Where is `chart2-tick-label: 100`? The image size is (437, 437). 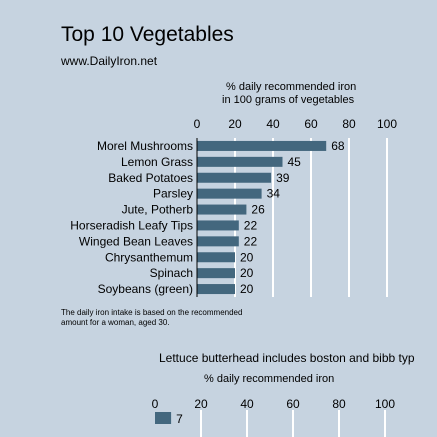 chart2-tick-label: 100 is located at coordinates (385, 404).